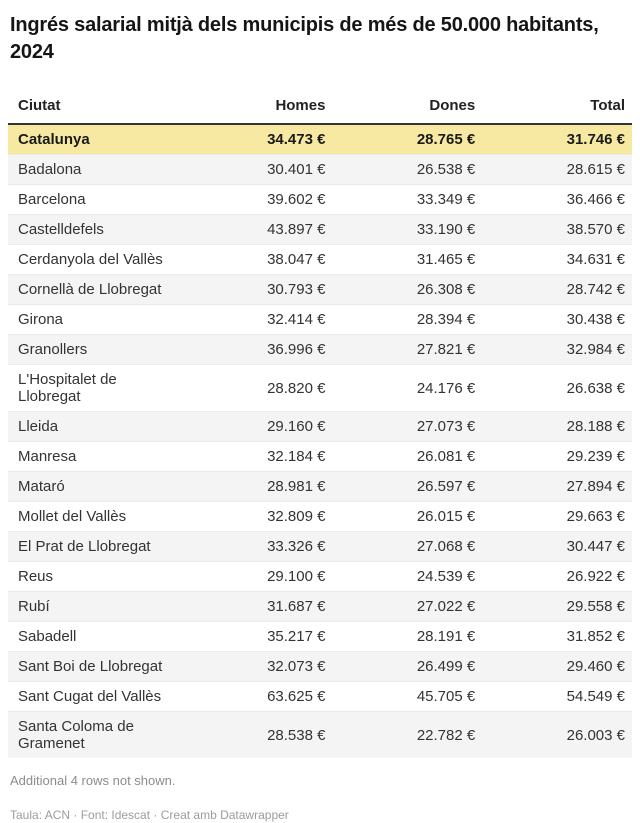 This screenshot has height=823, width=640. Describe the element at coordinates (93, 780) in the screenshot. I see `additional-rows-note: Additional 4 rows not shown.` at that location.